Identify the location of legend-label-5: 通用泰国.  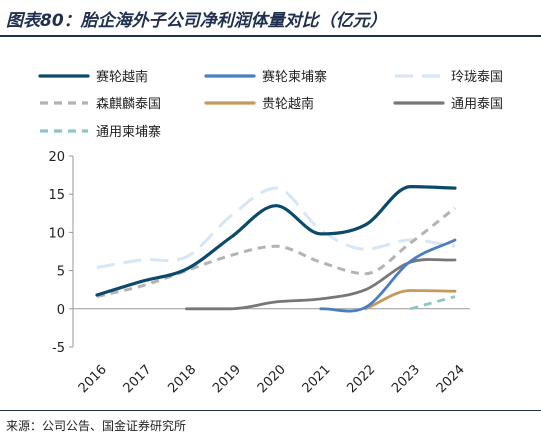
(477, 104).